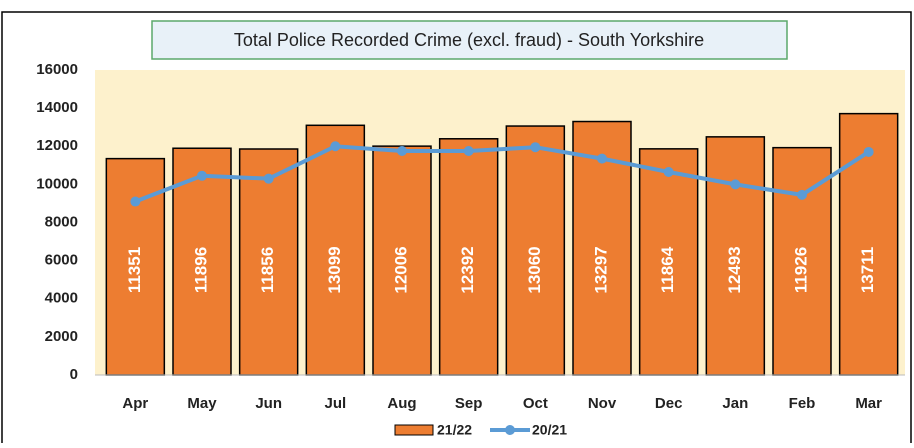  What do you see at coordinates (57, 183) in the screenshot?
I see `y-tick-label: 10000` at bounding box center [57, 183].